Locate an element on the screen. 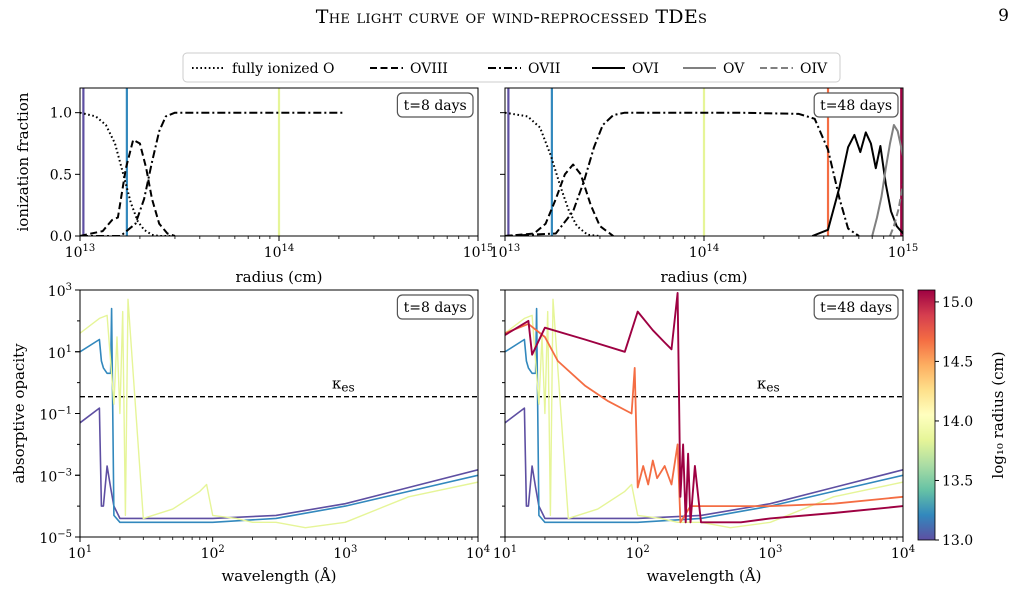 Image resolution: width=1023 pixels, height=597 pixels. y-tick-label-exp: 1 is located at coordinates (69, 349).